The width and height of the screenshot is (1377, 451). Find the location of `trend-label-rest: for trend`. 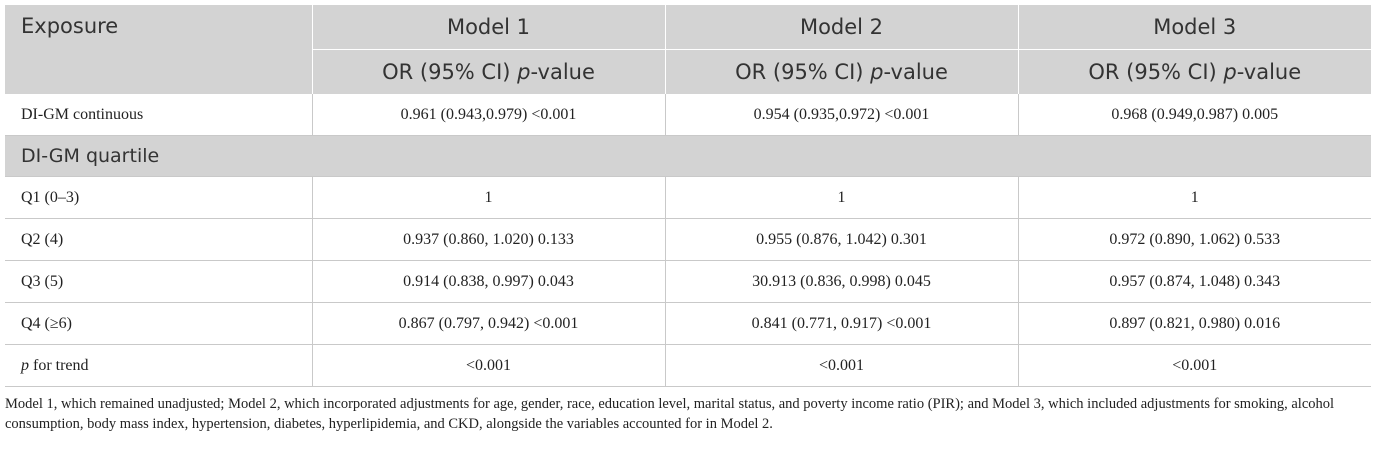

trend-label-rest: for trend is located at coordinates (59, 365).